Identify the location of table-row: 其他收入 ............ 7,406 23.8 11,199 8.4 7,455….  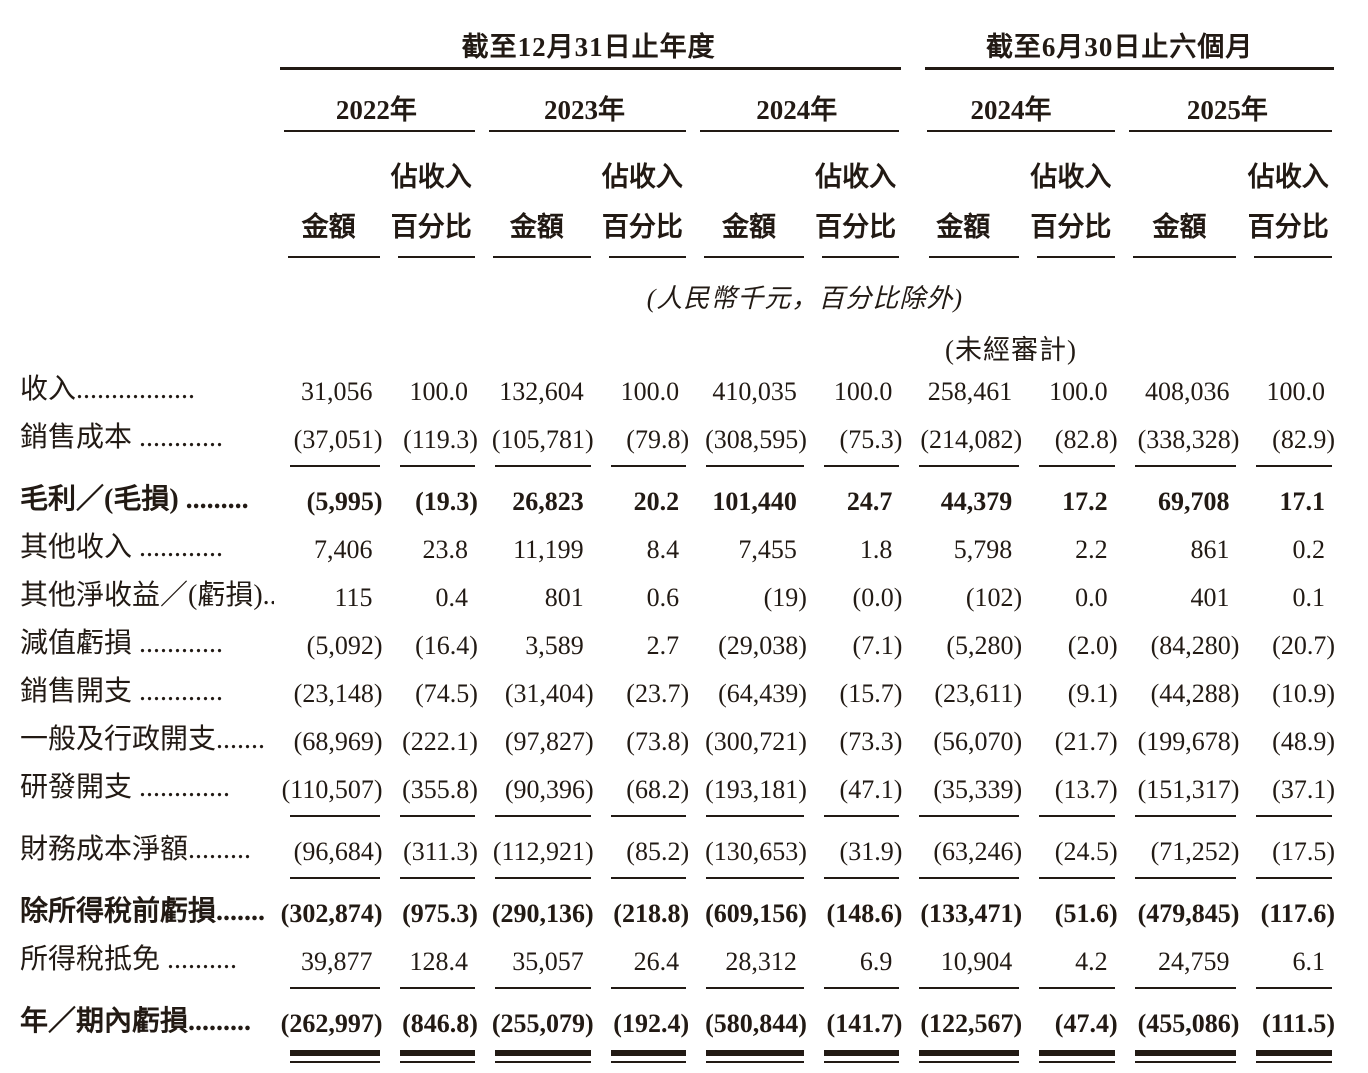
(678, 549).